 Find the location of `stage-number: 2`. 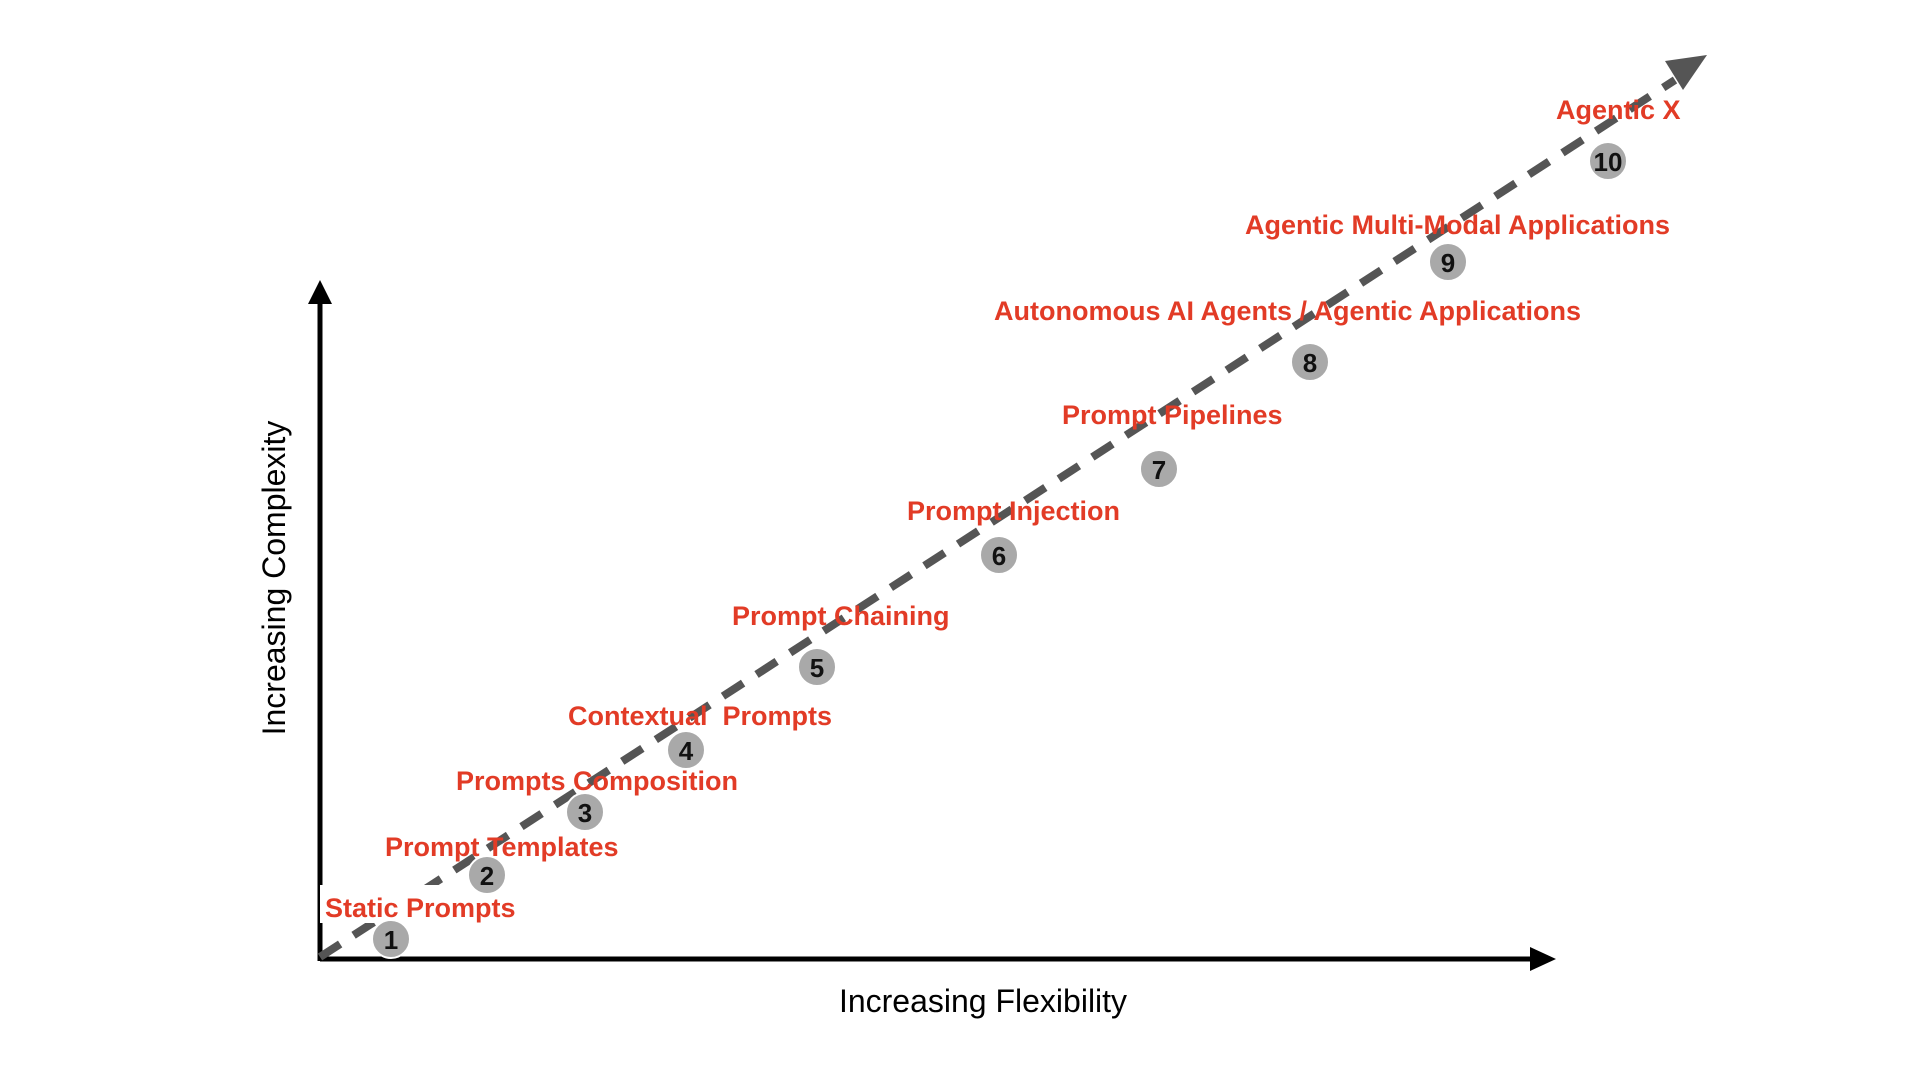

stage-number: 2 is located at coordinates (487, 876).